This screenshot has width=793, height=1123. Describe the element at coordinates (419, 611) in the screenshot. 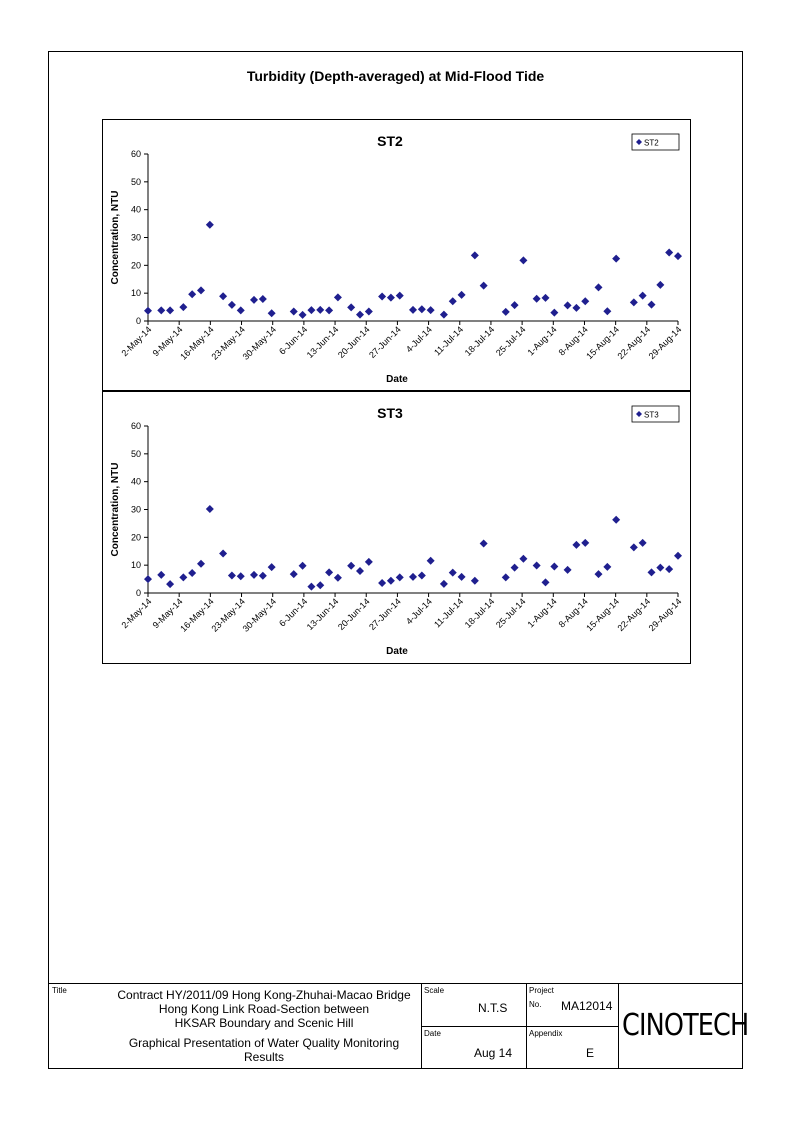

I see `x-tick-label: 4-Jul-14` at that location.